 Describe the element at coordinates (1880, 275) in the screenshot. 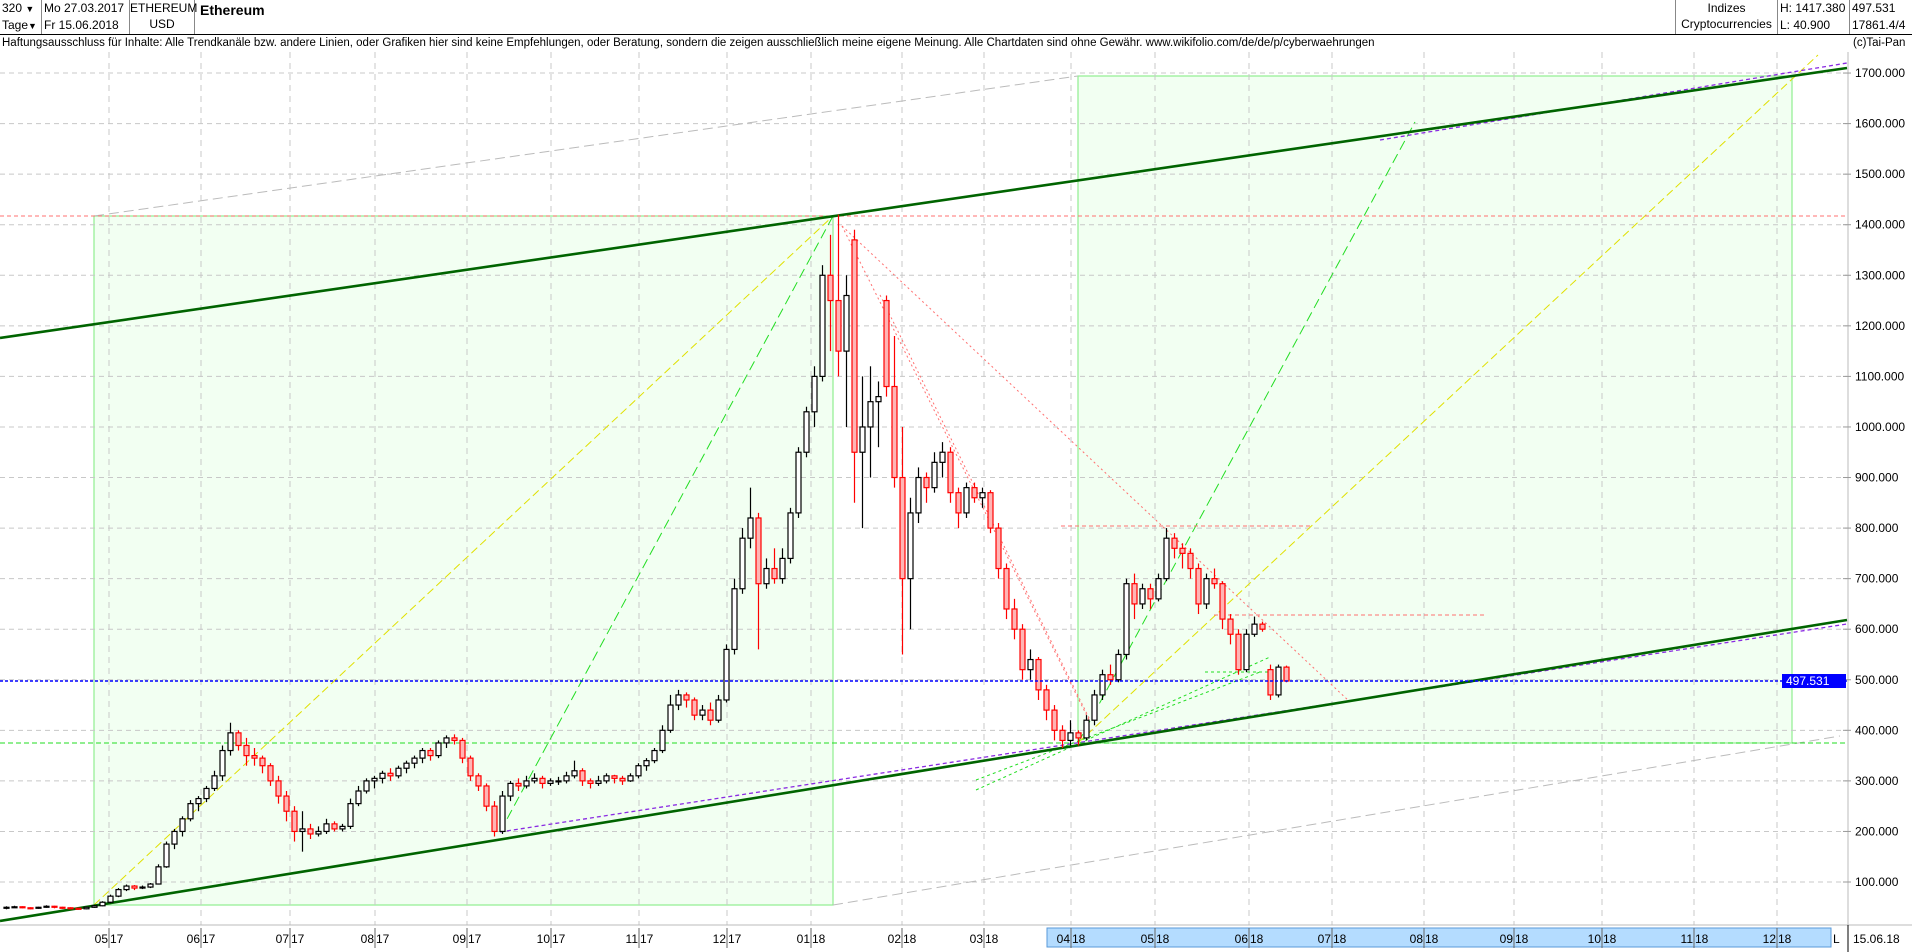

I see `y-tick-label: 1300.000` at that location.